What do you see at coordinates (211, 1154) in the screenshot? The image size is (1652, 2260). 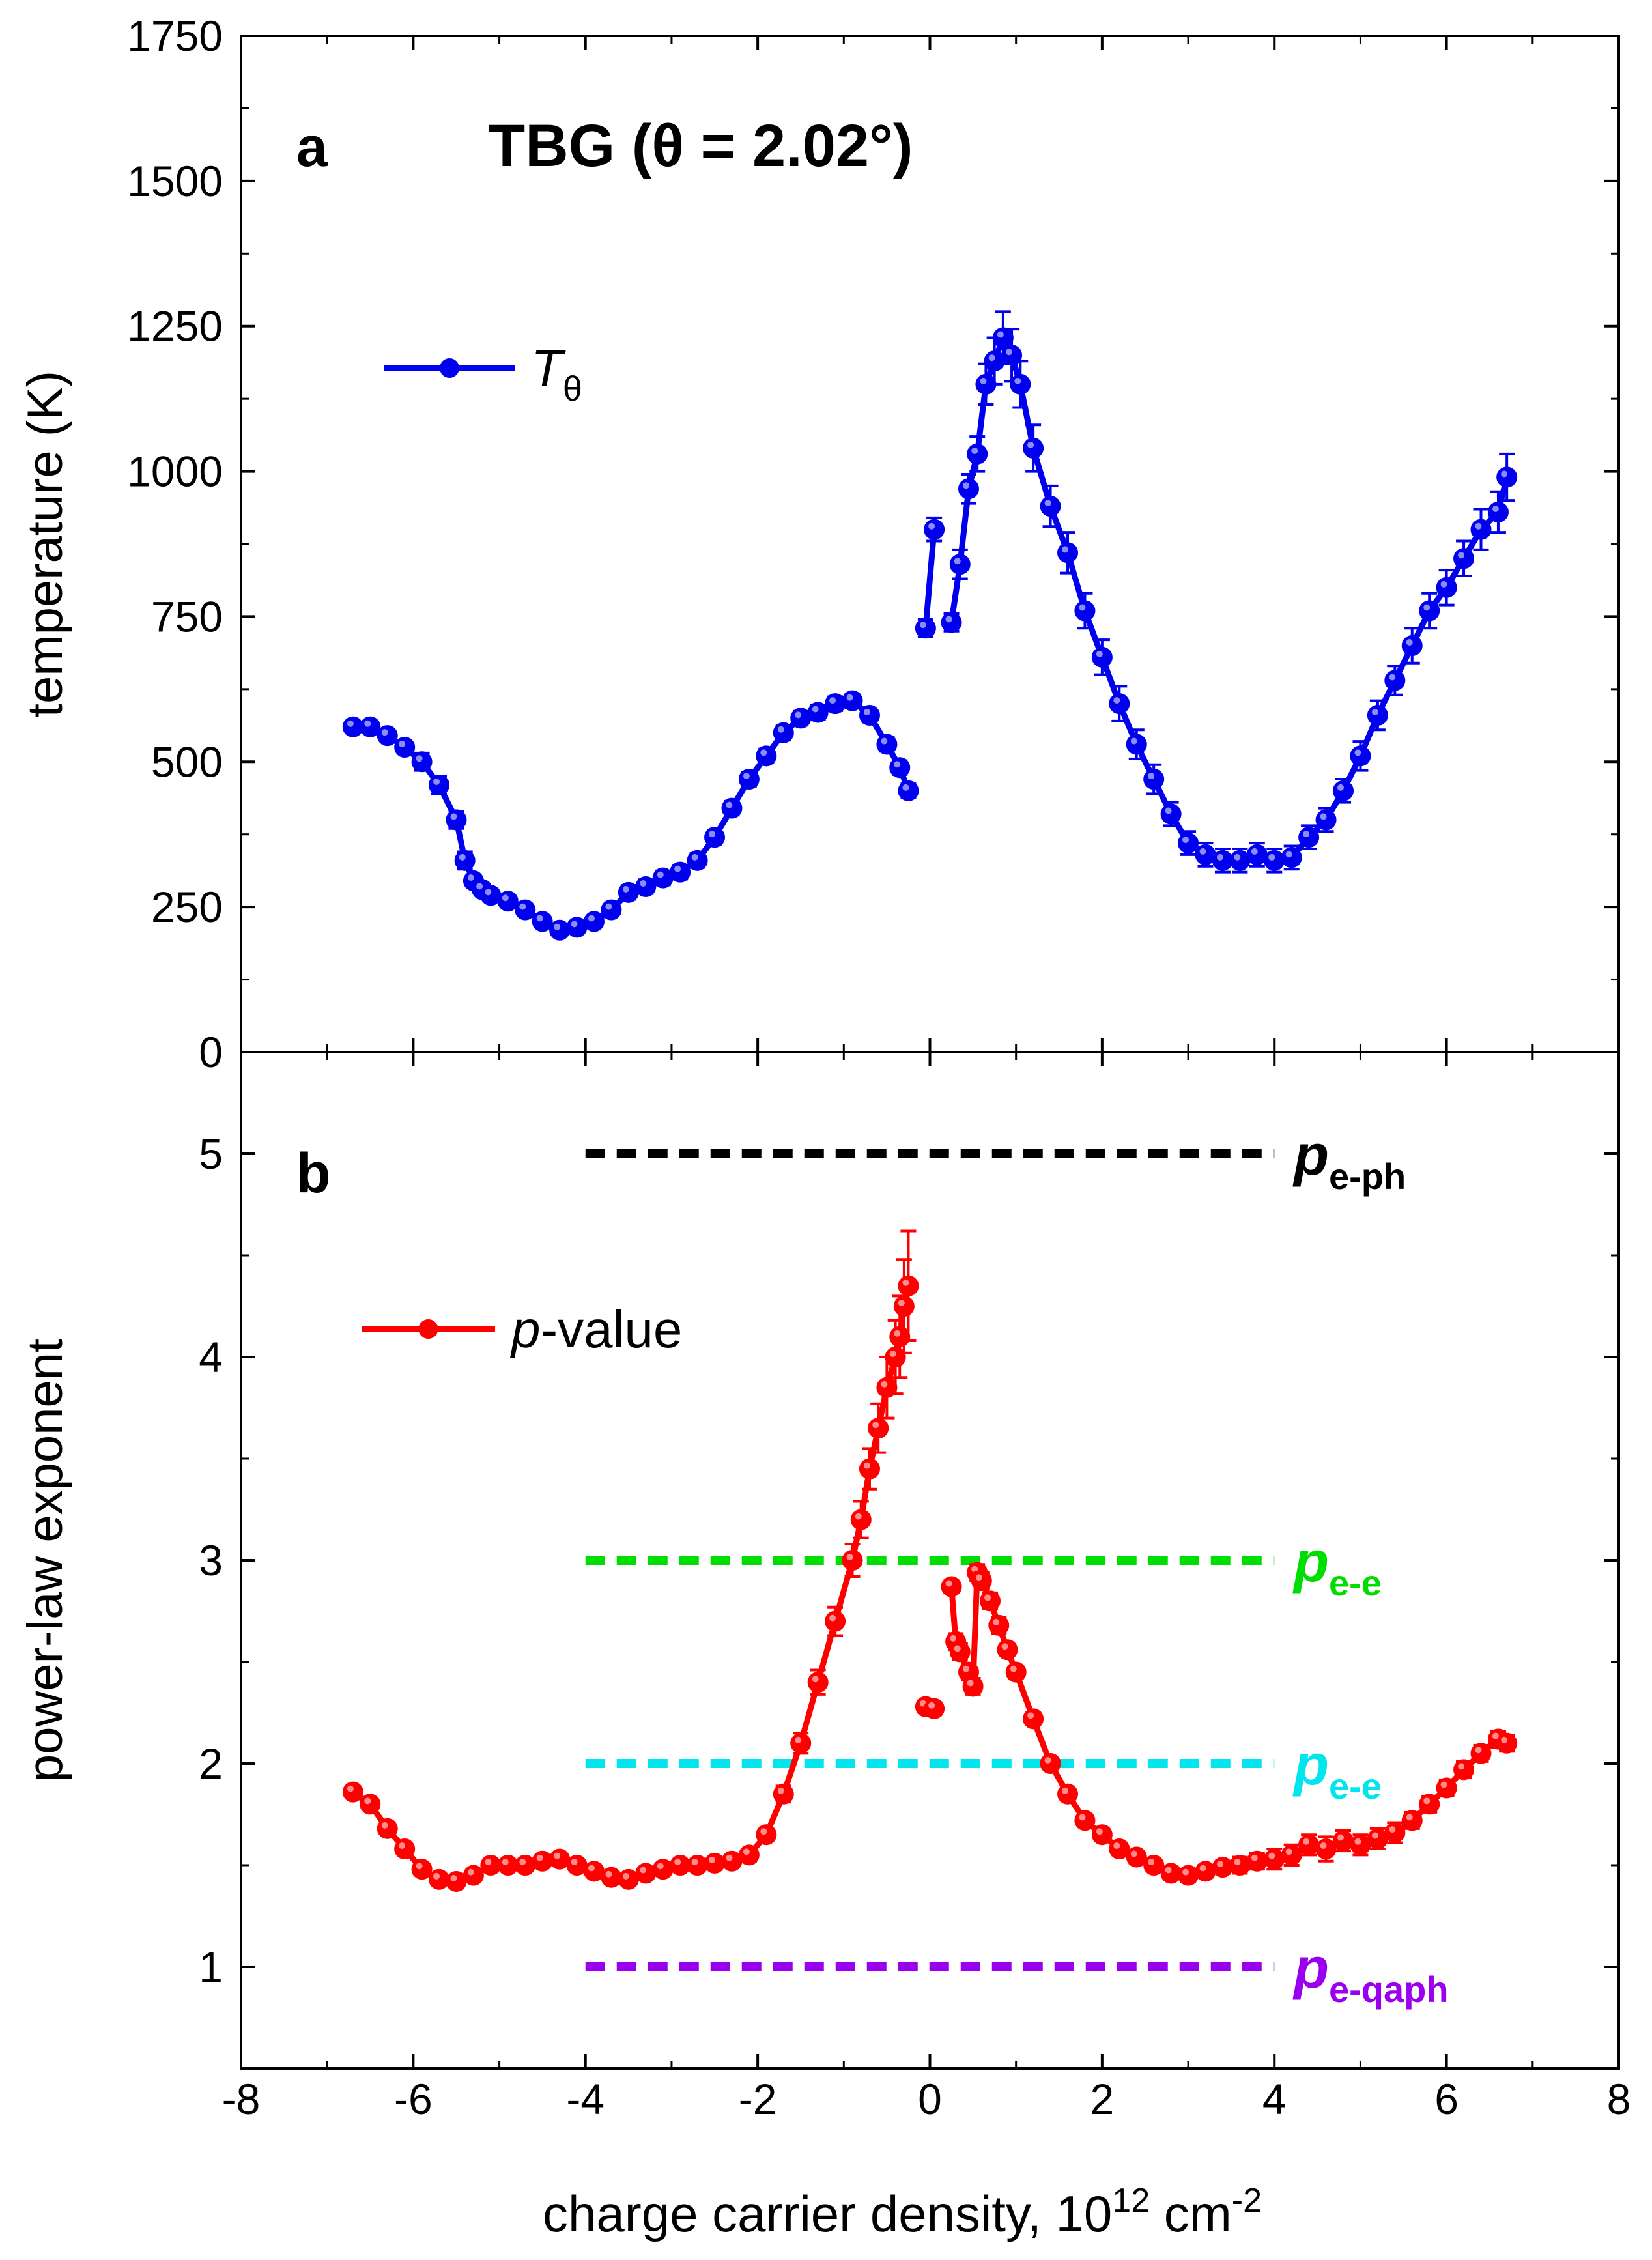 I see `y-tick-label-b: 5` at bounding box center [211, 1154].